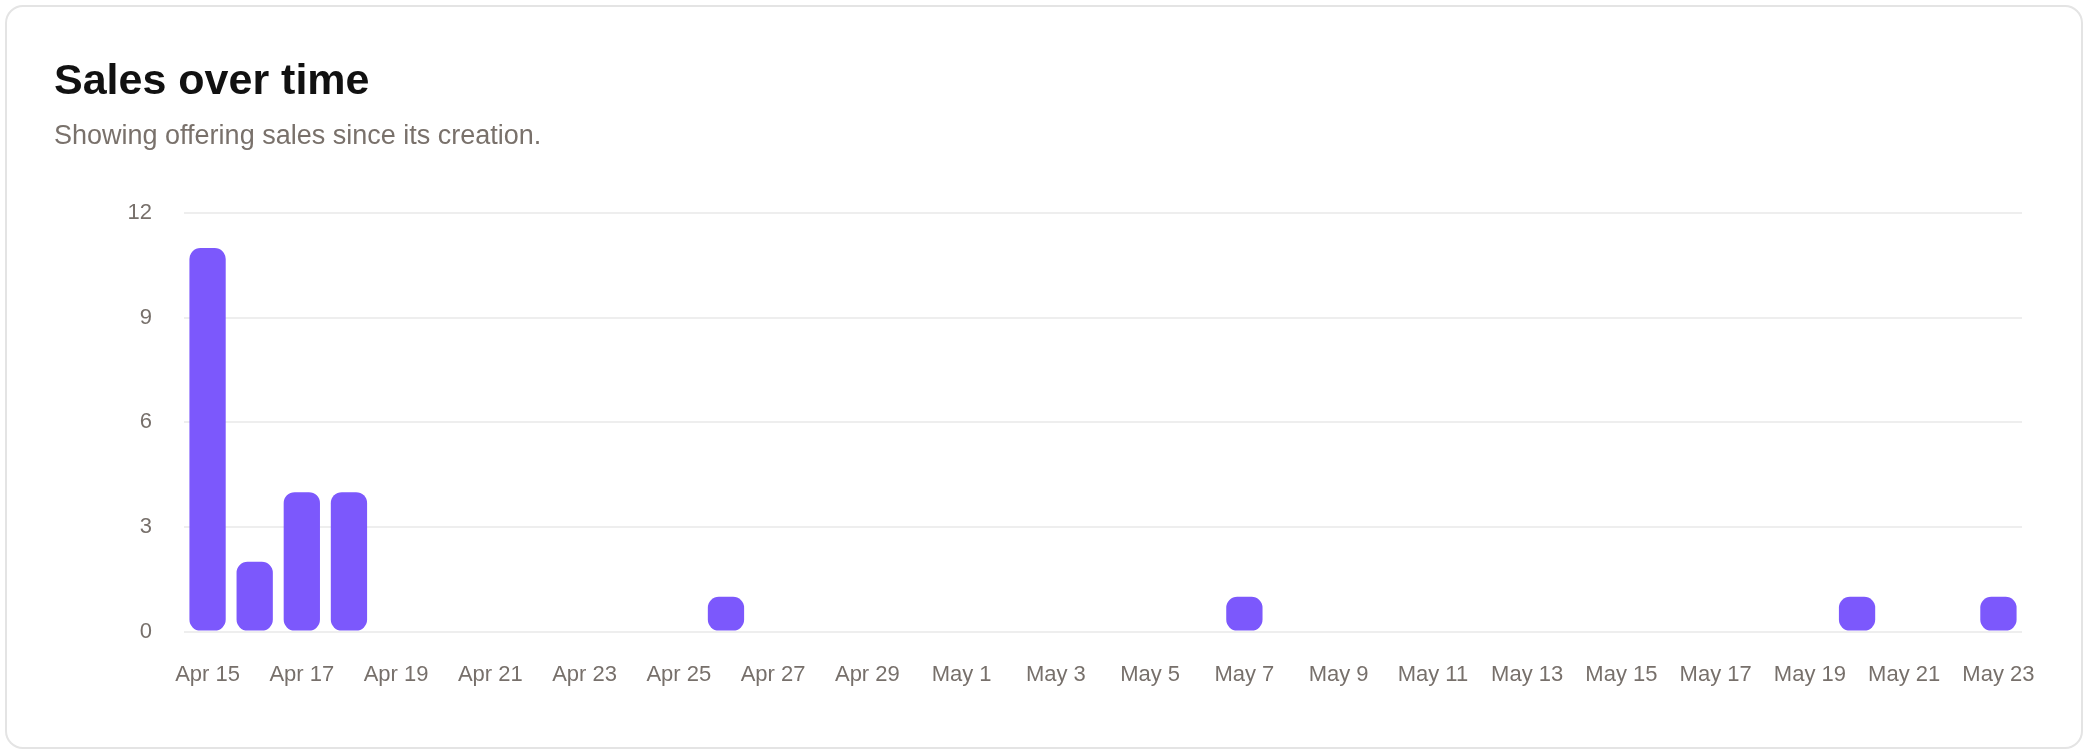  What do you see at coordinates (145, 421) in the screenshot?
I see `y-tick-label: 6` at bounding box center [145, 421].